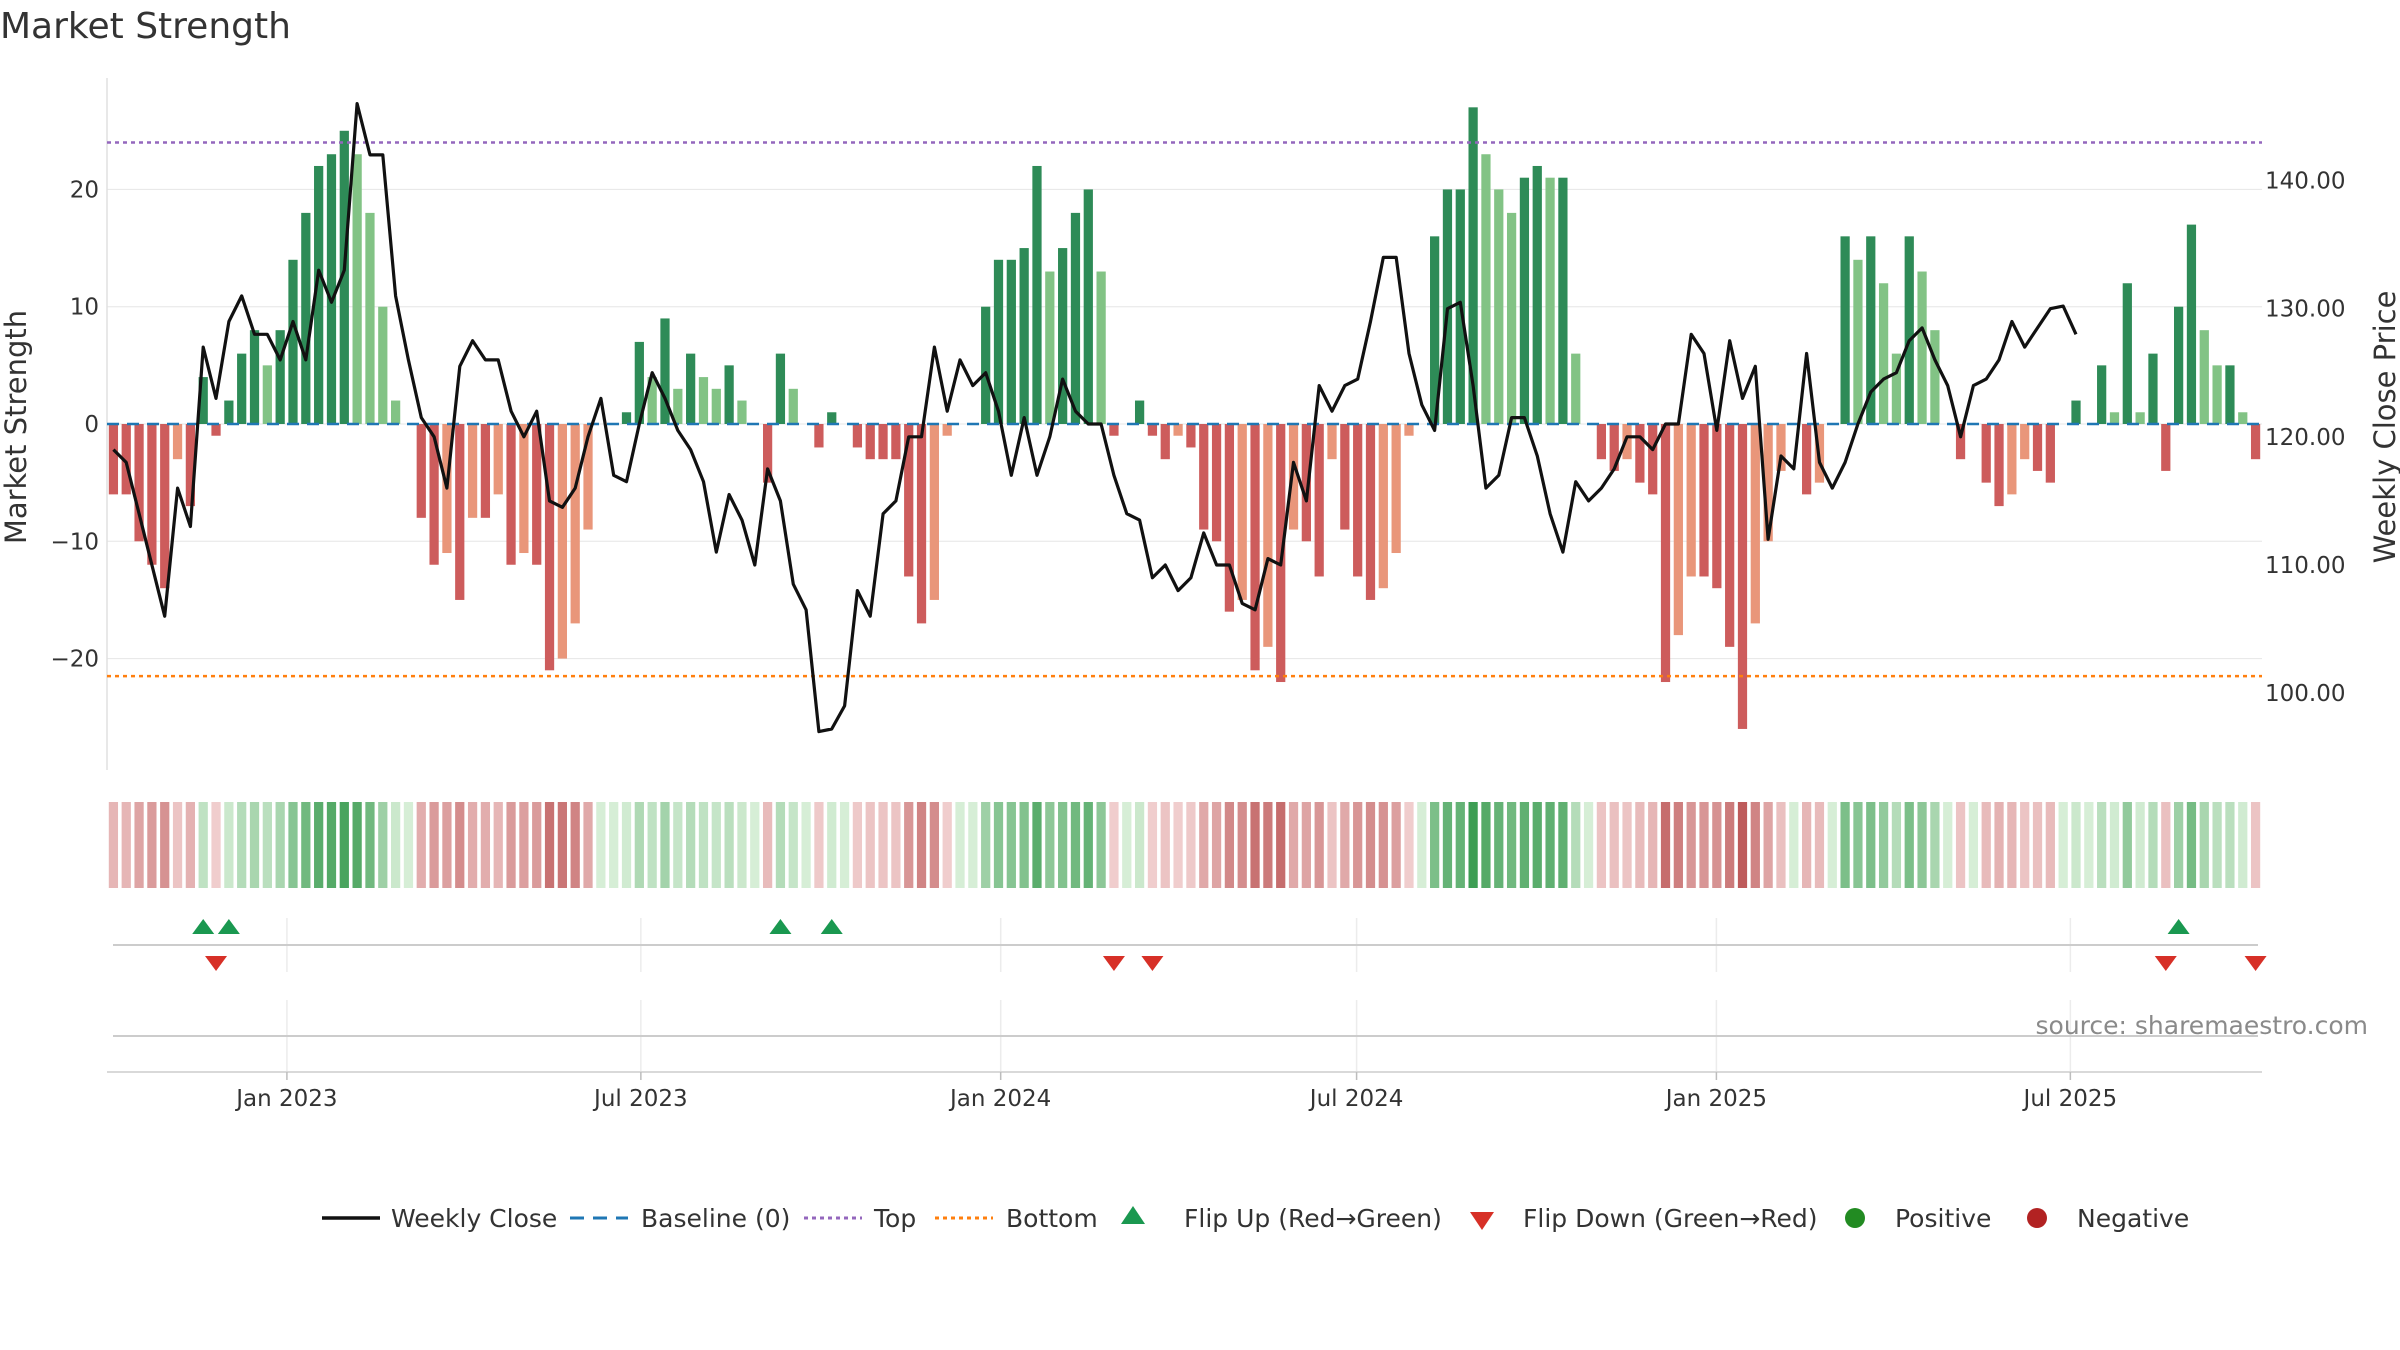 This screenshot has height=1350, width=2400. What do you see at coordinates (1943, 1218) in the screenshot?
I see `legend-positive-label: Positive` at bounding box center [1943, 1218].